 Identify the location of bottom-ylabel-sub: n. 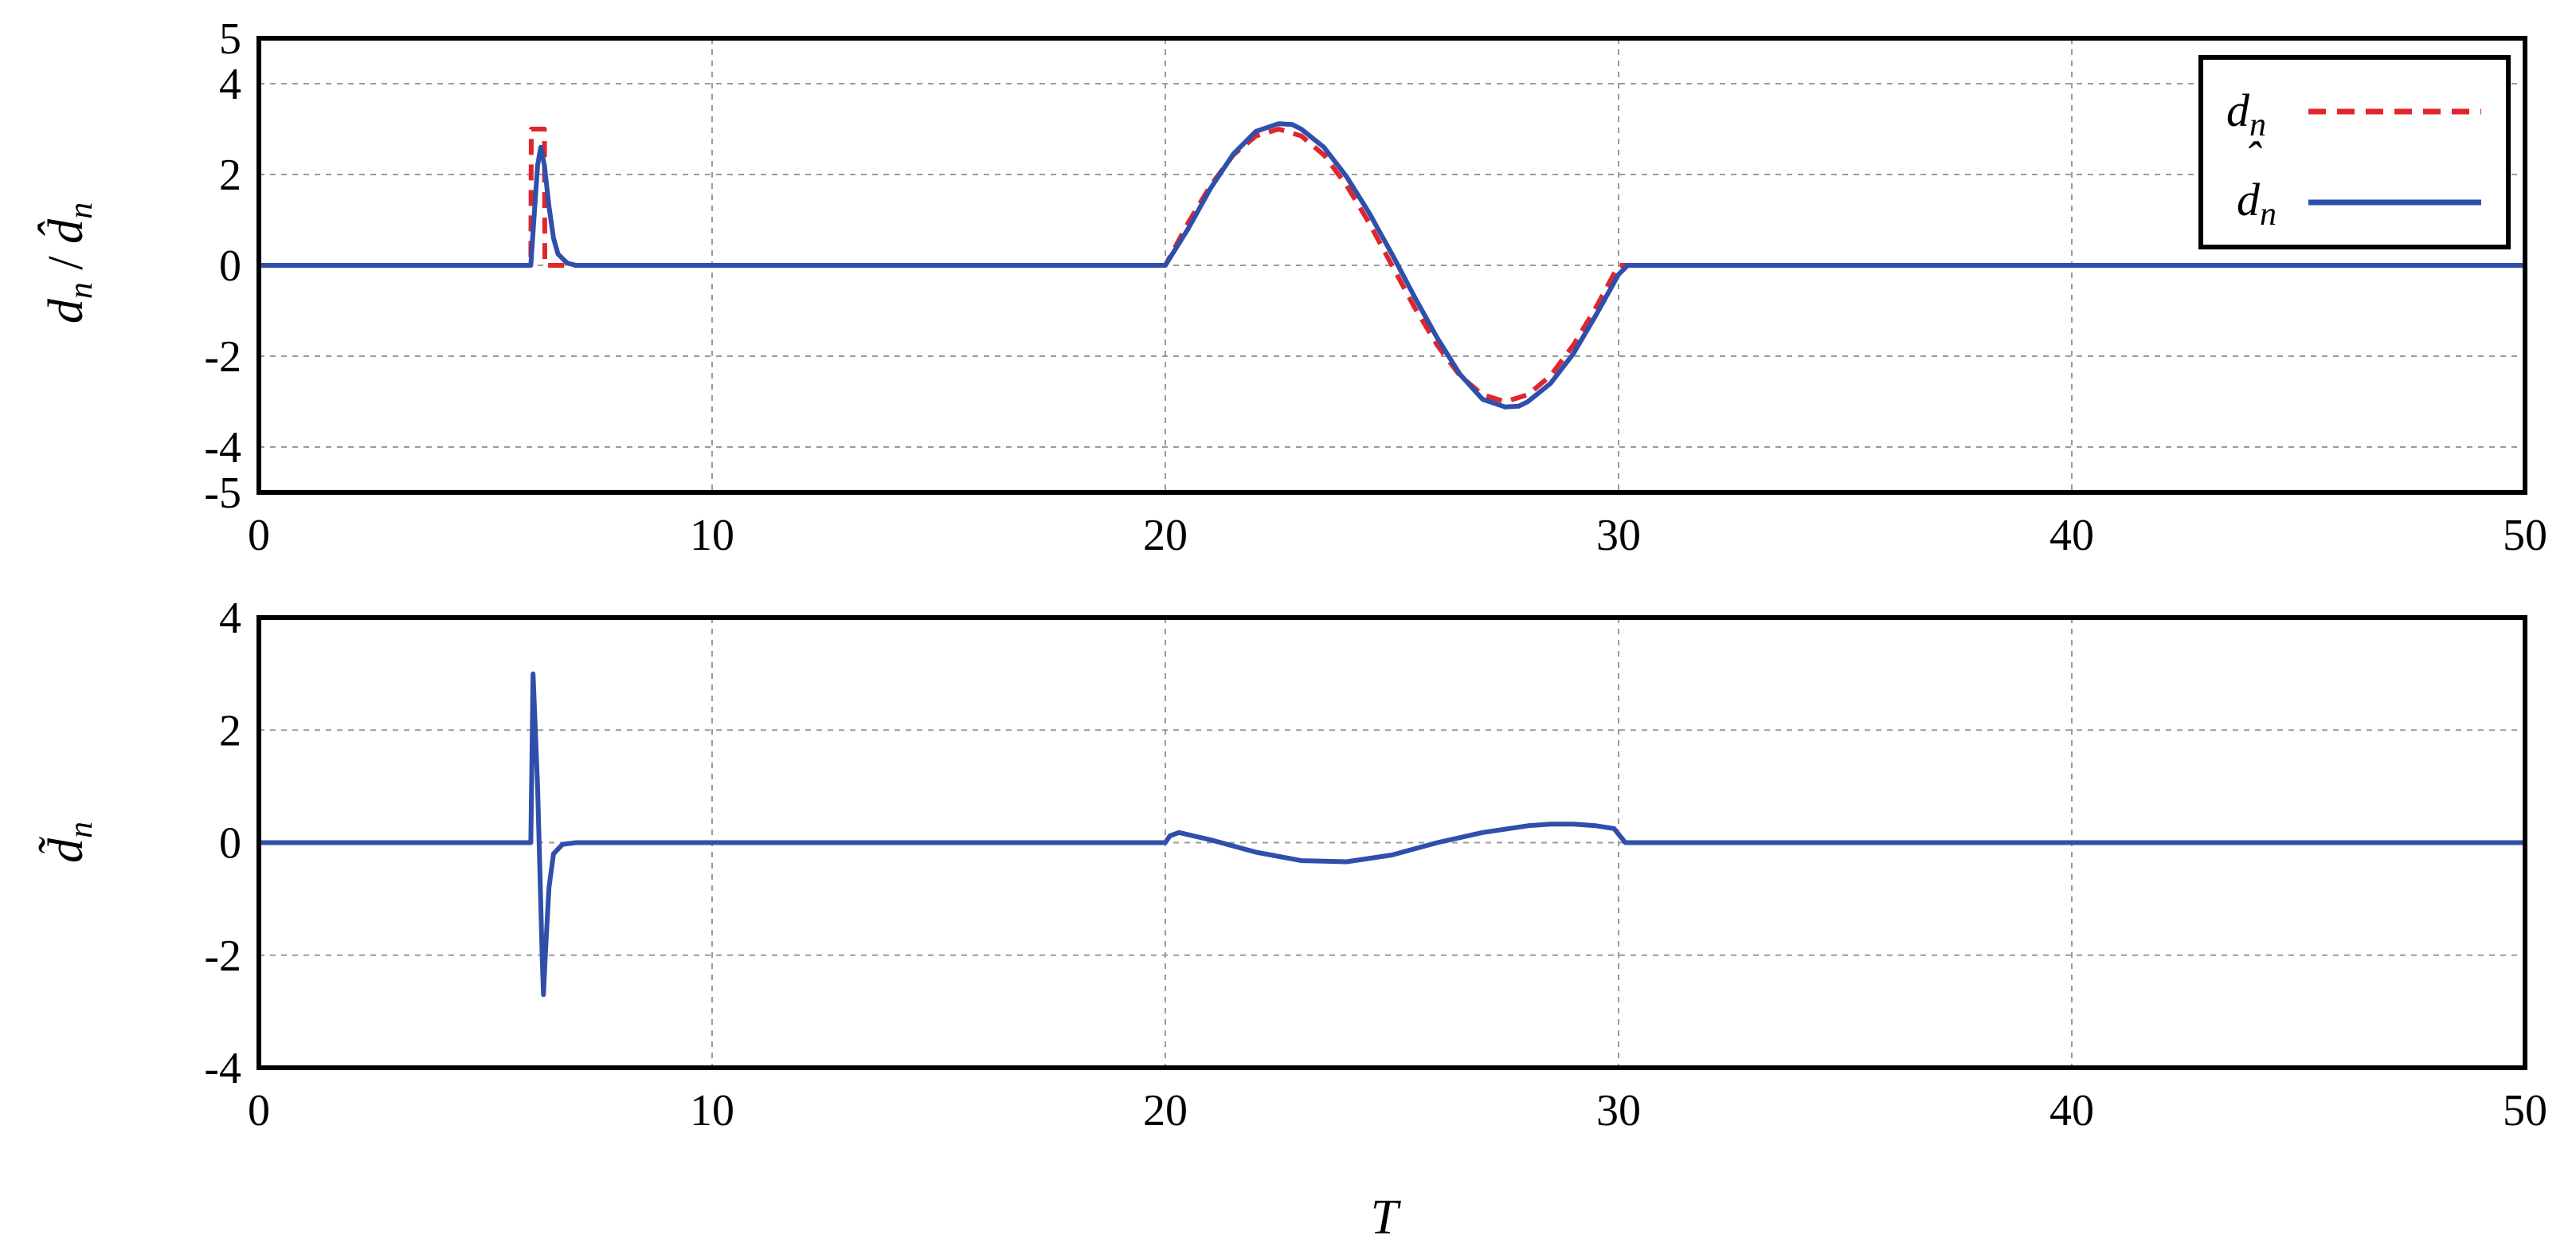
(81, 830).